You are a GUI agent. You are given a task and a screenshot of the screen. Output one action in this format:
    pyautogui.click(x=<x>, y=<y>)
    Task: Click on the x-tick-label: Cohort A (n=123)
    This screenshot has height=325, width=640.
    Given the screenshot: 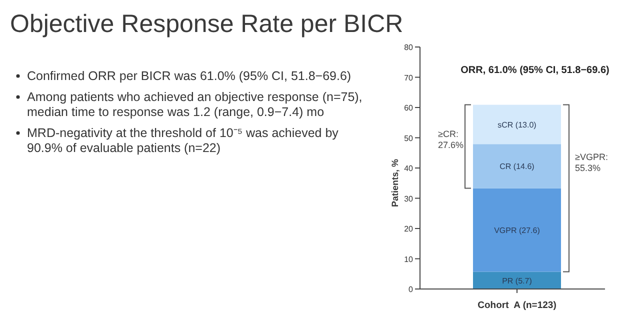 What is the action you would take?
    pyautogui.click(x=517, y=305)
    